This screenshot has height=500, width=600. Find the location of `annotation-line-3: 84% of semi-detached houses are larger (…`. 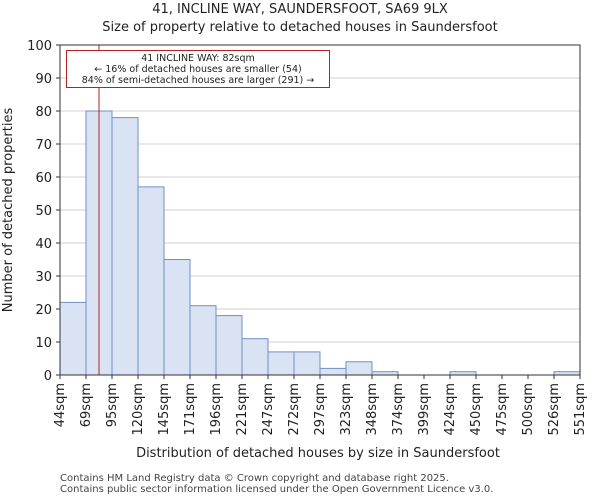

annotation-line-3: 84% of semi-detached houses are larger (… is located at coordinates (198, 80).